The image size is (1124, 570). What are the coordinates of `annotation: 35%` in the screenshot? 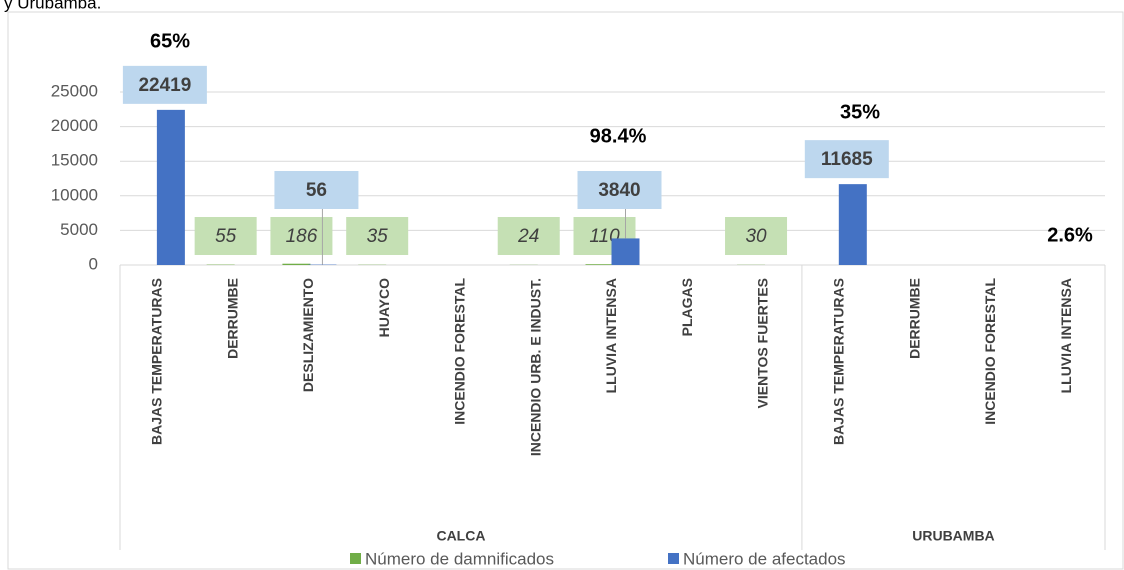 It's located at (860, 112).